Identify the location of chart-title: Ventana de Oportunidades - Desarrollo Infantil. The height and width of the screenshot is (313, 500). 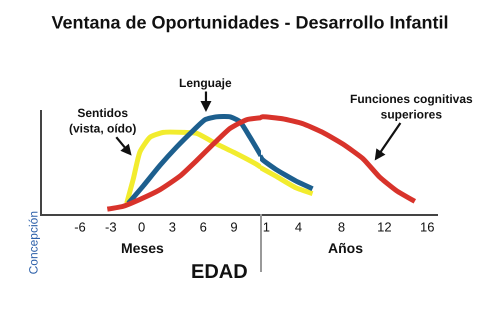
(250, 22).